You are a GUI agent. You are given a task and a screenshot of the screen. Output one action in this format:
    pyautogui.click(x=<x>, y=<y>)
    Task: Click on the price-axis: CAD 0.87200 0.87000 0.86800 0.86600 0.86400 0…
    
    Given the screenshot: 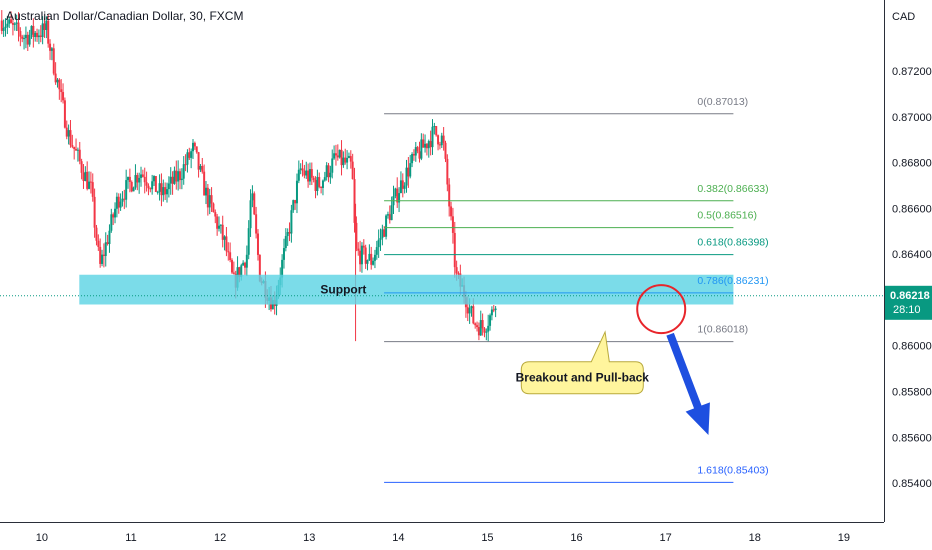 What is the action you would take?
    pyautogui.click(x=908, y=261)
    